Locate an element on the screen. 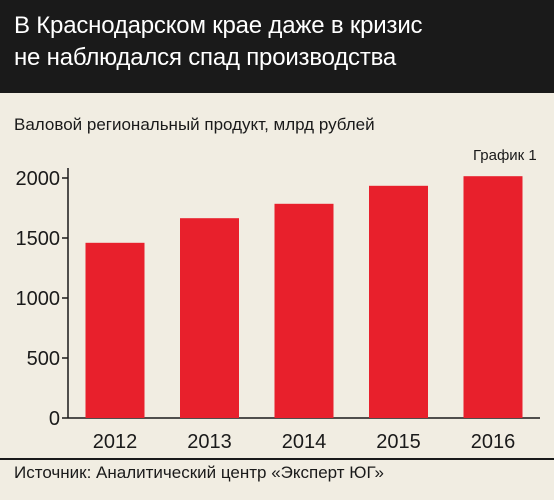 This screenshot has width=554, height=500. y-tick-label: 0 is located at coordinates (54, 419).